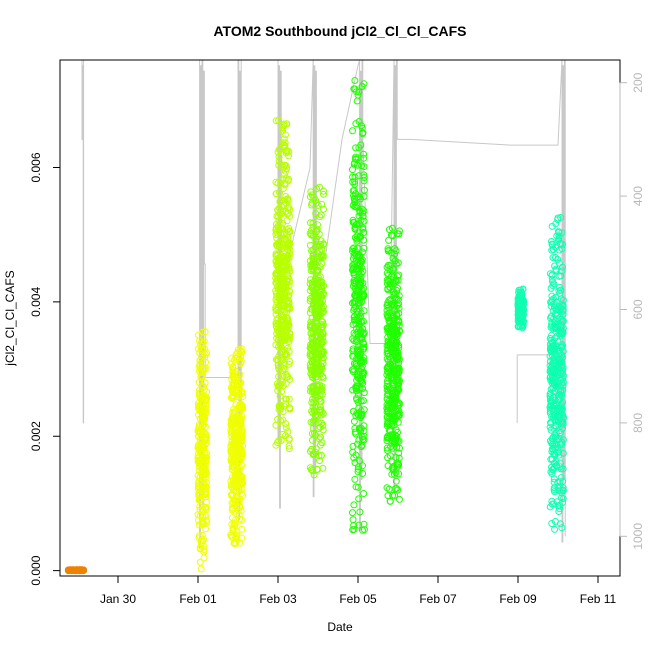 The image size is (650, 650). What do you see at coordinates (339, 31) in the screenshot?
I see `chart-title: ATOM2 Southbound jCl2_Cl_Cl_CAFS` at bounding box center [339, 31].